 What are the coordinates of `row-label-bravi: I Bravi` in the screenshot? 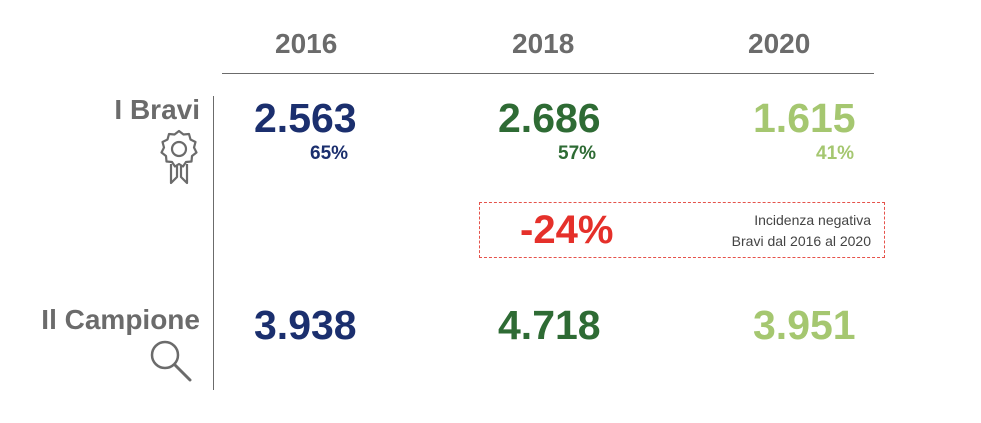 It's located at (157, 109).